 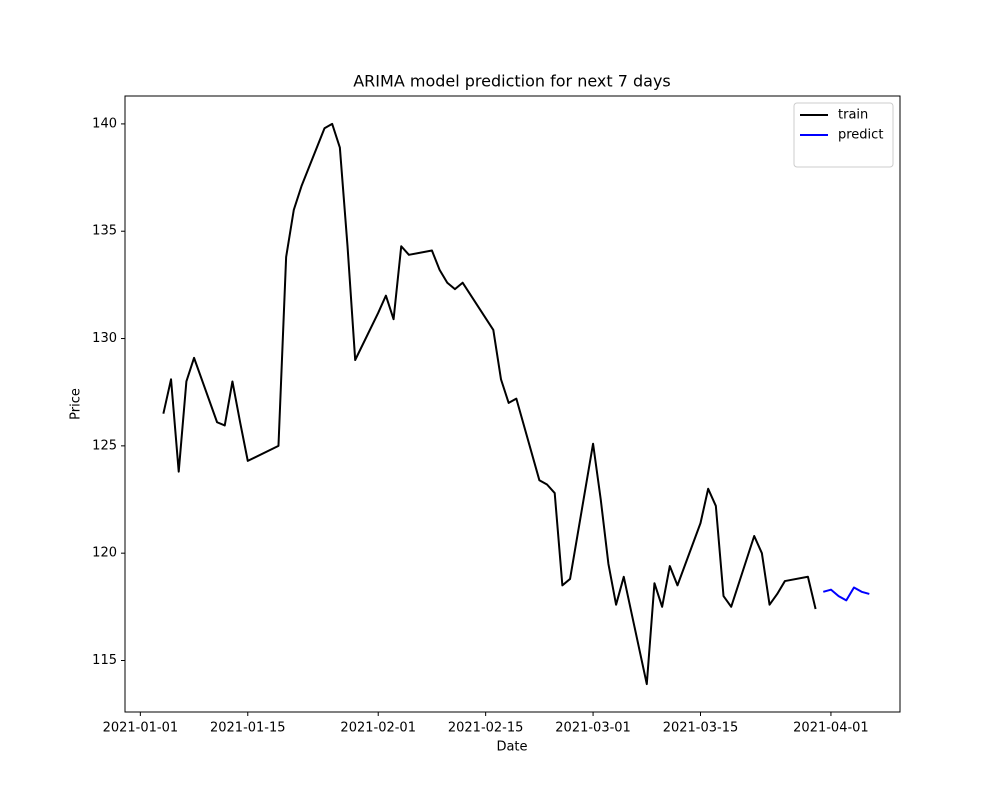 I want to click on legend-label: predict, so click(x=860, y=135).